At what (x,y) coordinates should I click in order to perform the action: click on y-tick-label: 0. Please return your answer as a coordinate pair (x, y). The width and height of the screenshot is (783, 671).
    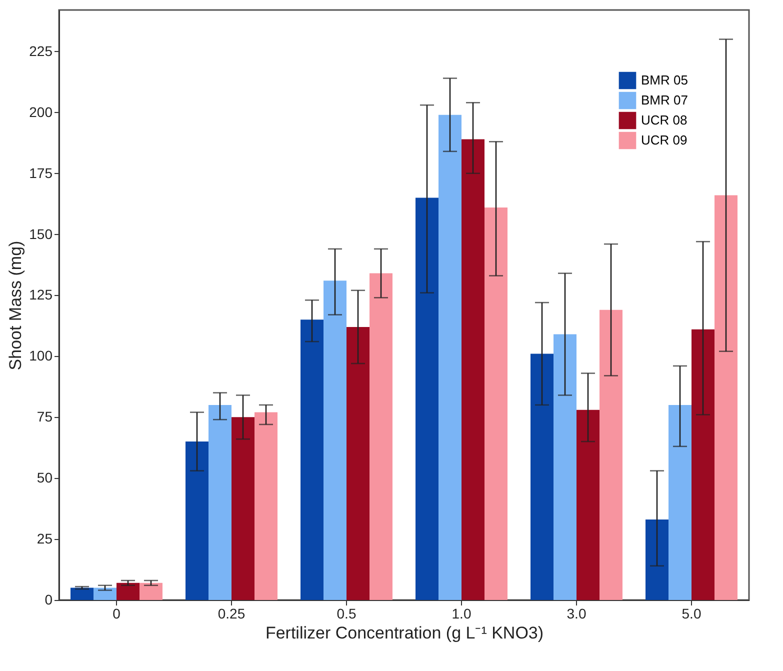
    Looking at the image, I should click on (48, 600).